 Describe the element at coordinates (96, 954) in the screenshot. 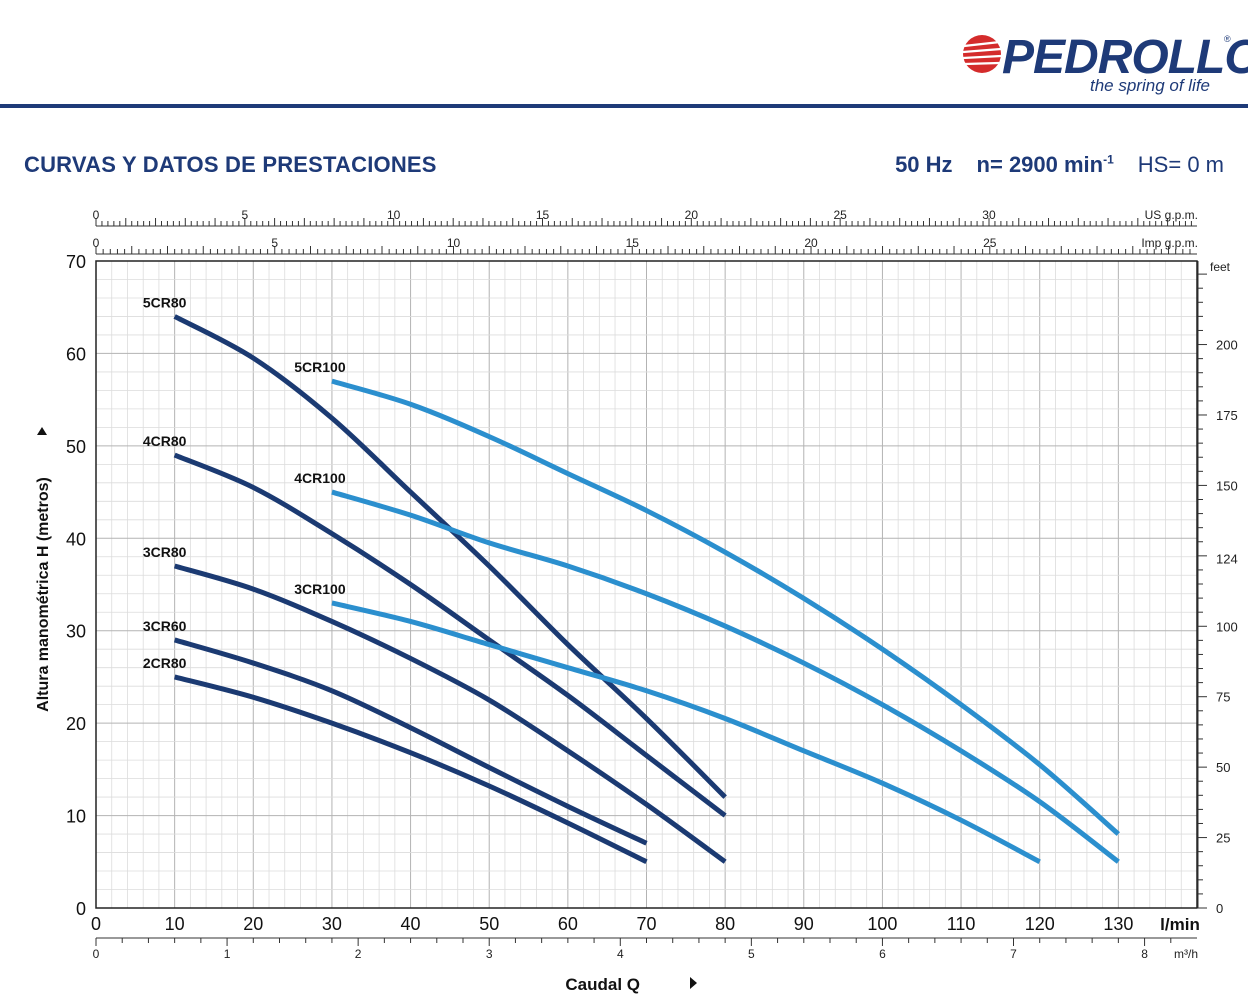

I see `m3h-tick-label: 0` at that location.